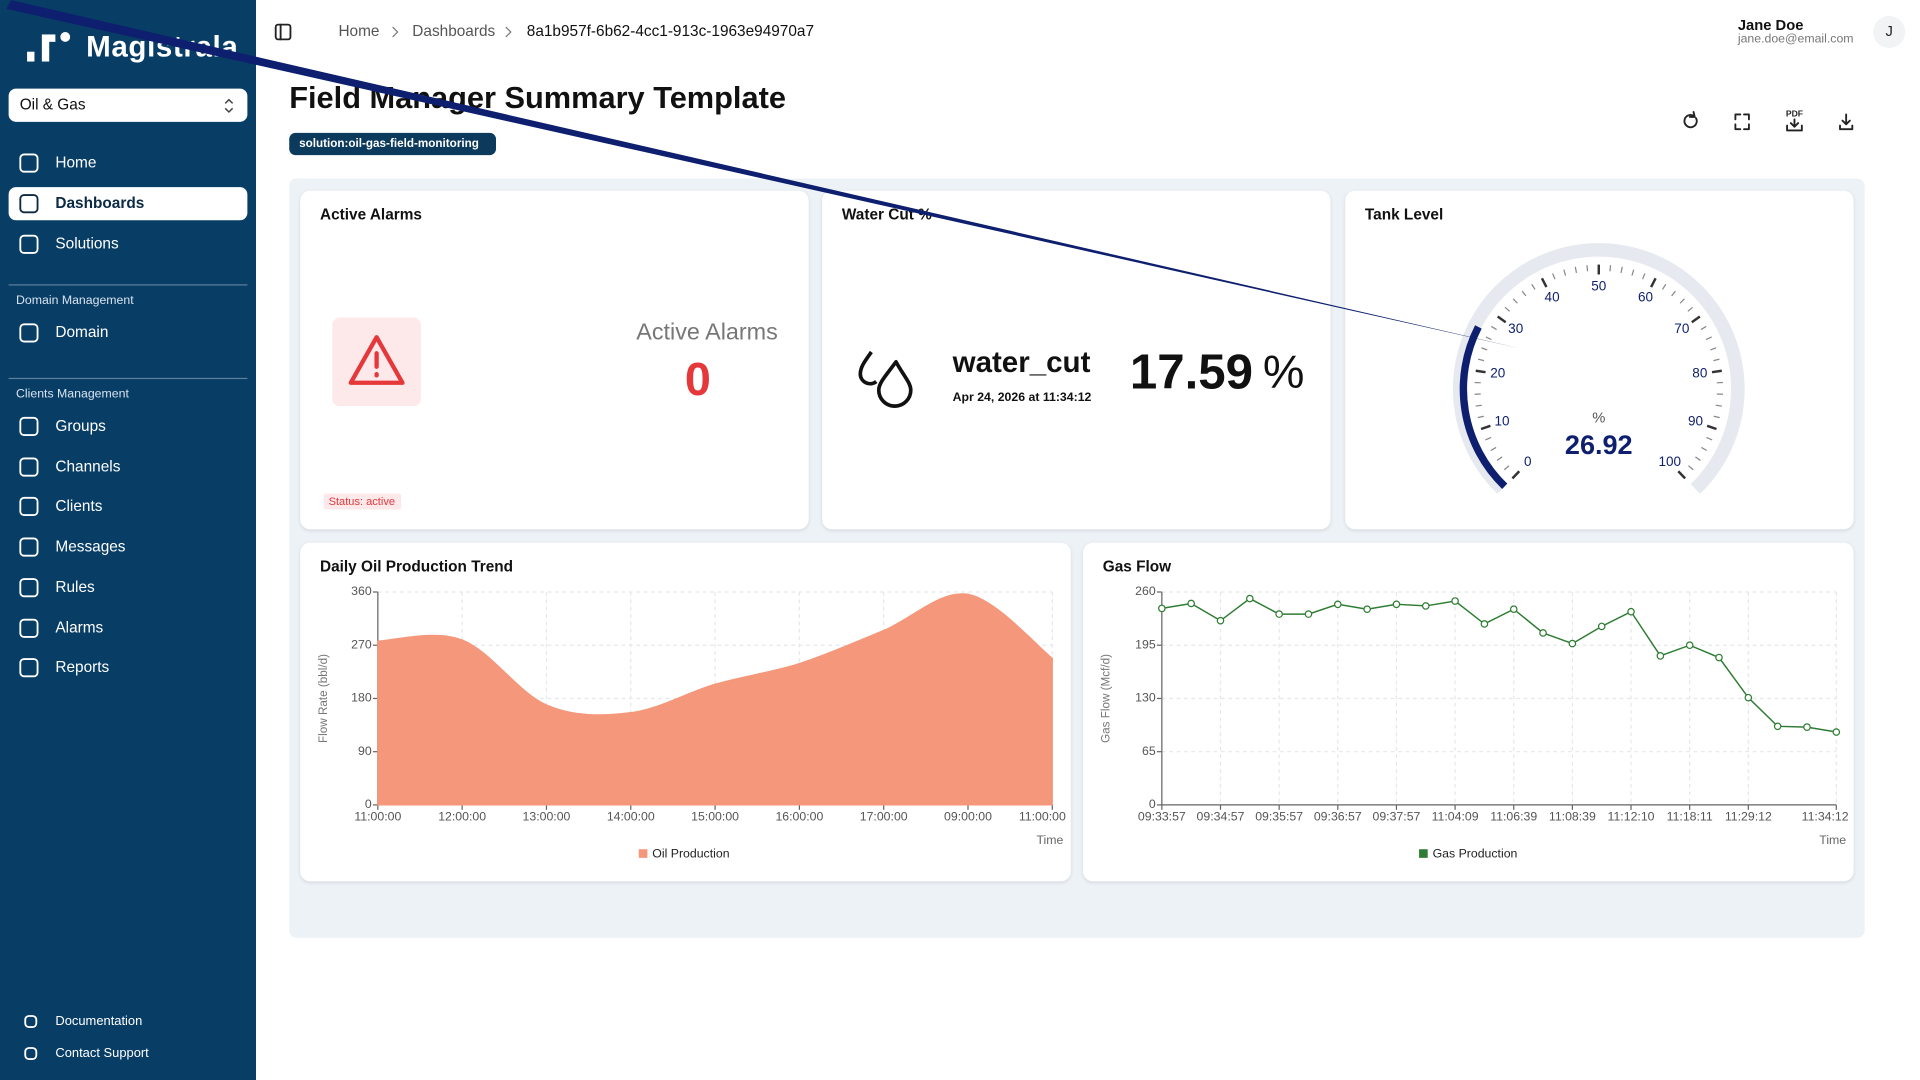 The height and width of the screenshot is (1080, 1920). I want to click on x-tick-label: 13:00:00, so click(547, 816).